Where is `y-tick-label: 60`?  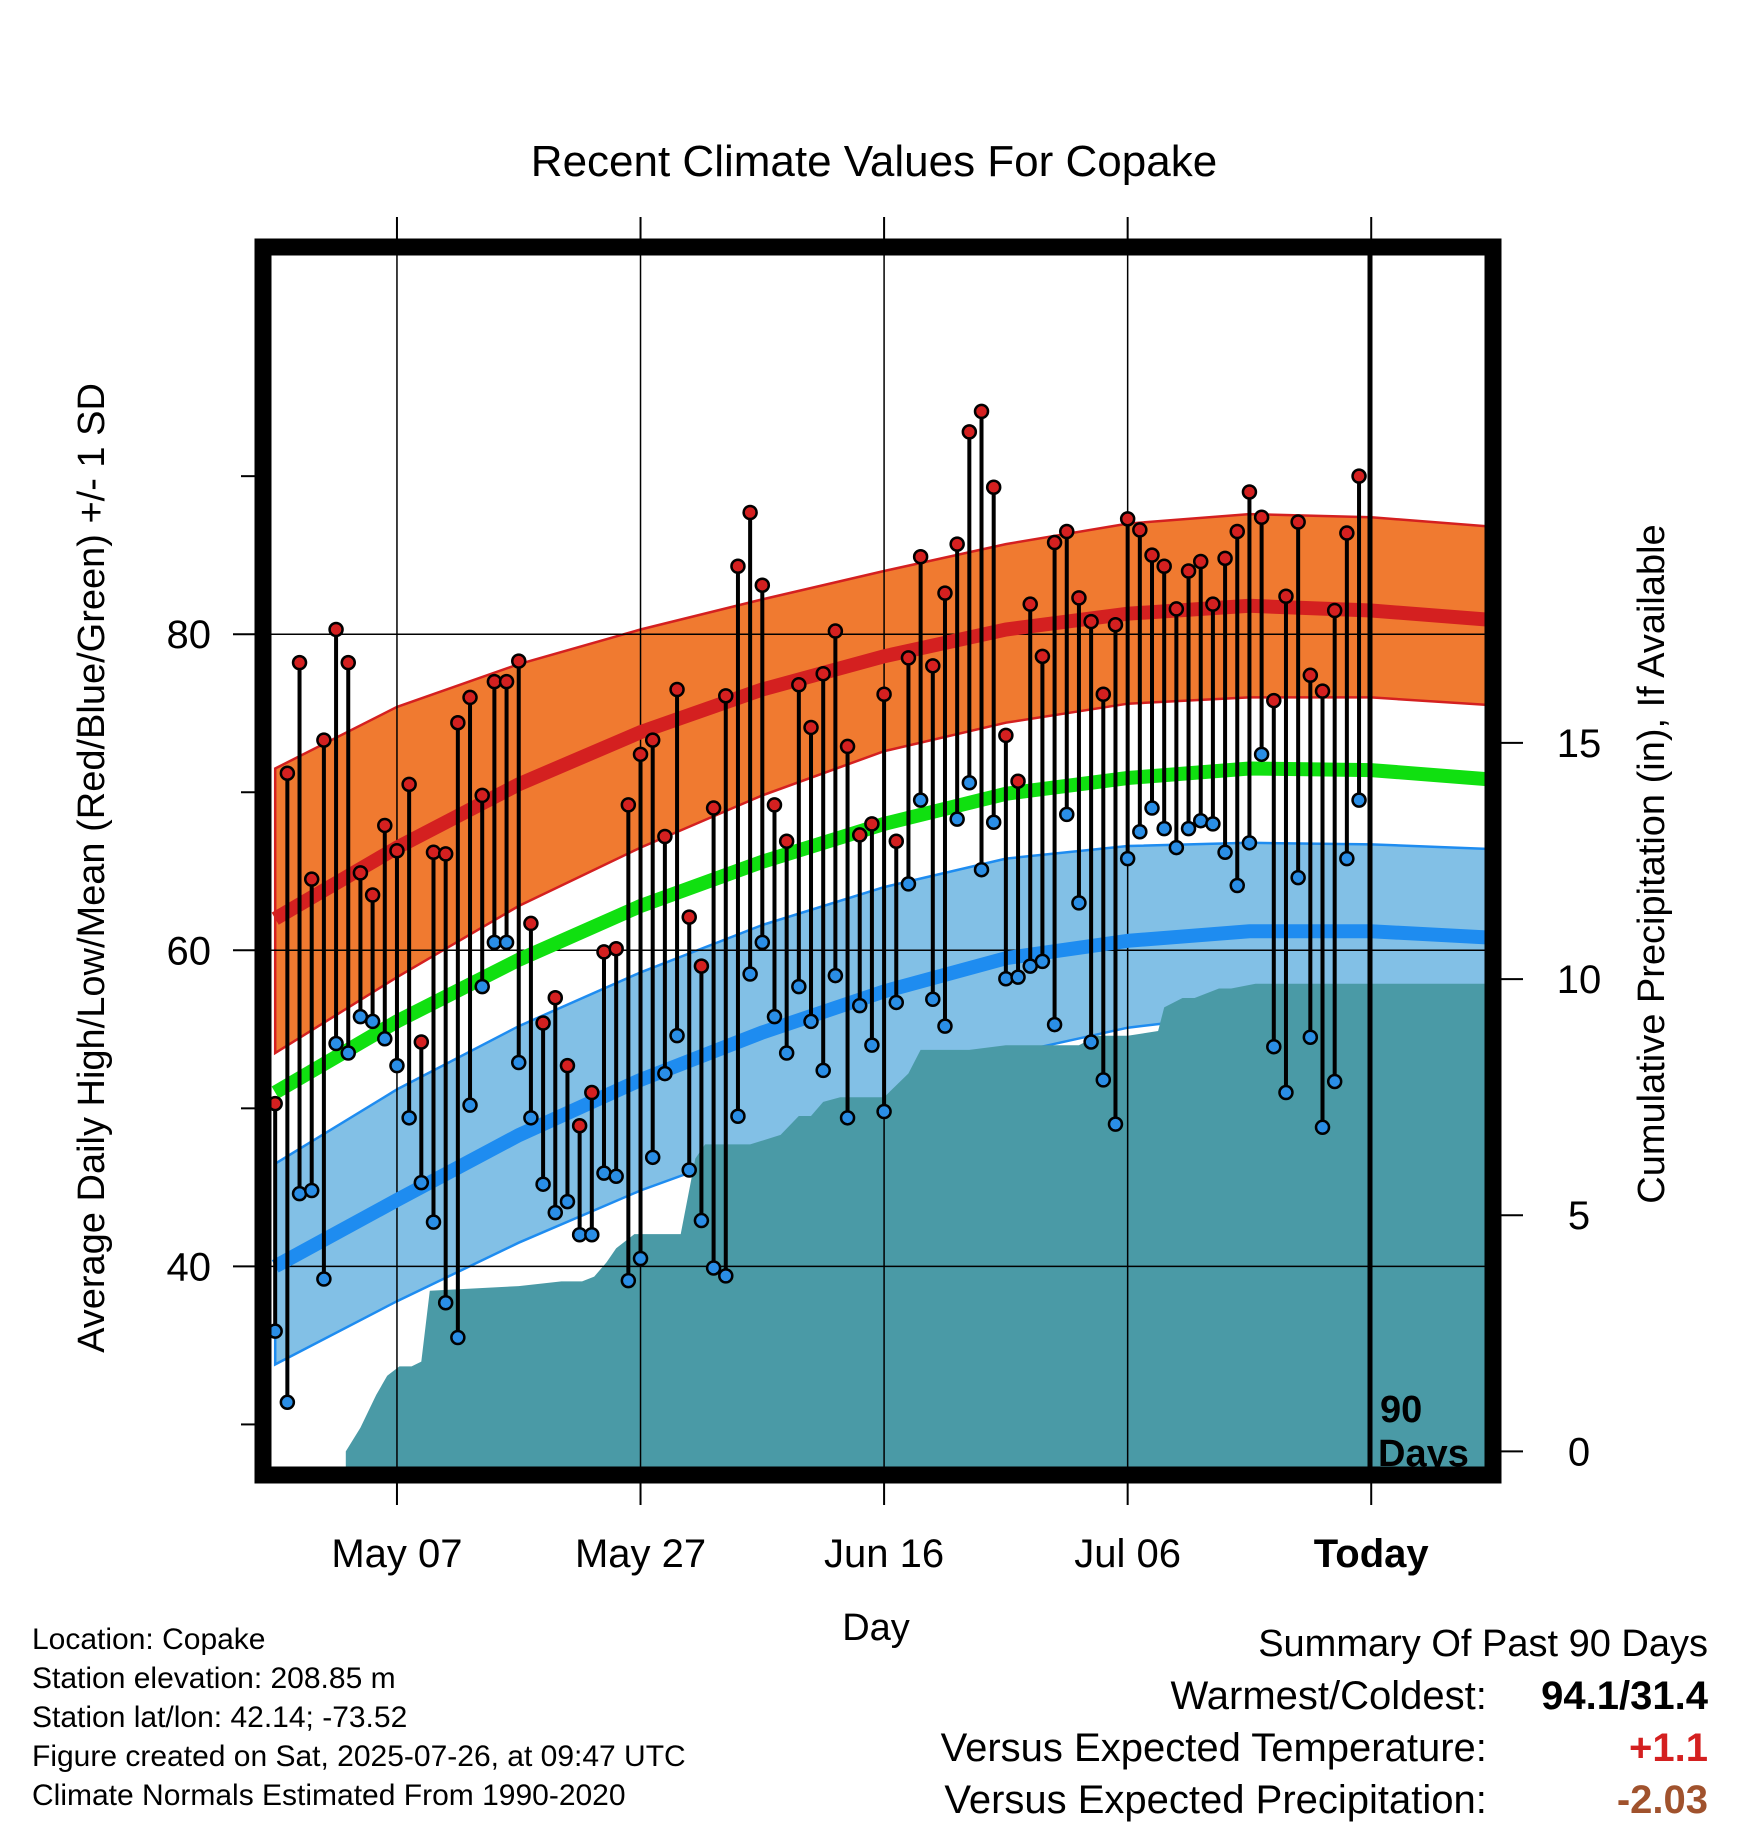
y-tick-label: 60 is located at coordinates (189, 951).